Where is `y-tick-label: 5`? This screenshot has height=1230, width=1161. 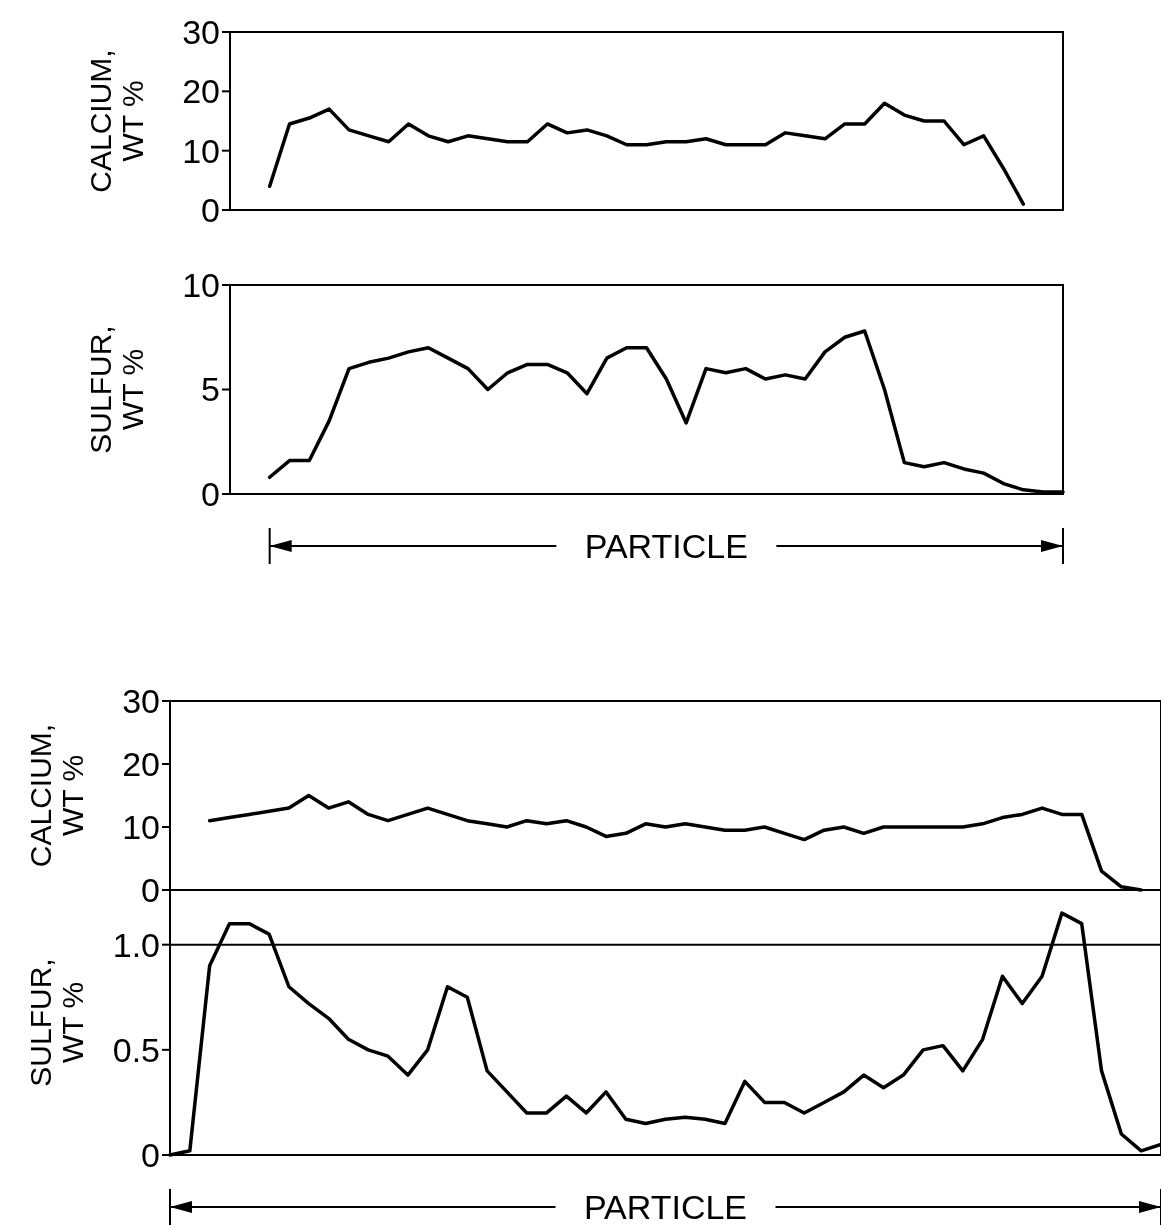 y-tick-label: 5 is located at coordinates (210, 389).